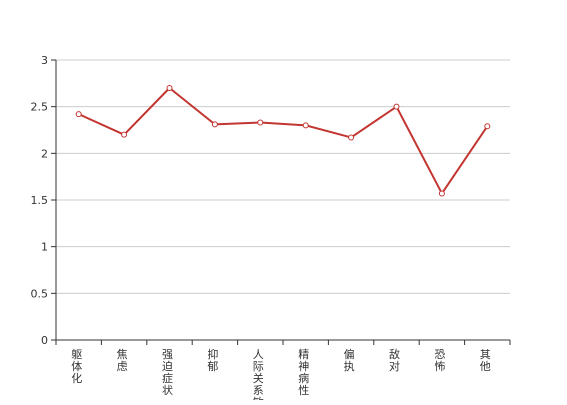 The width and height of the screenshot is (567, 405). Describe the element at coordinates (303, 372) in the screenshot. I see `x-category-label: 精神病性` at that location.